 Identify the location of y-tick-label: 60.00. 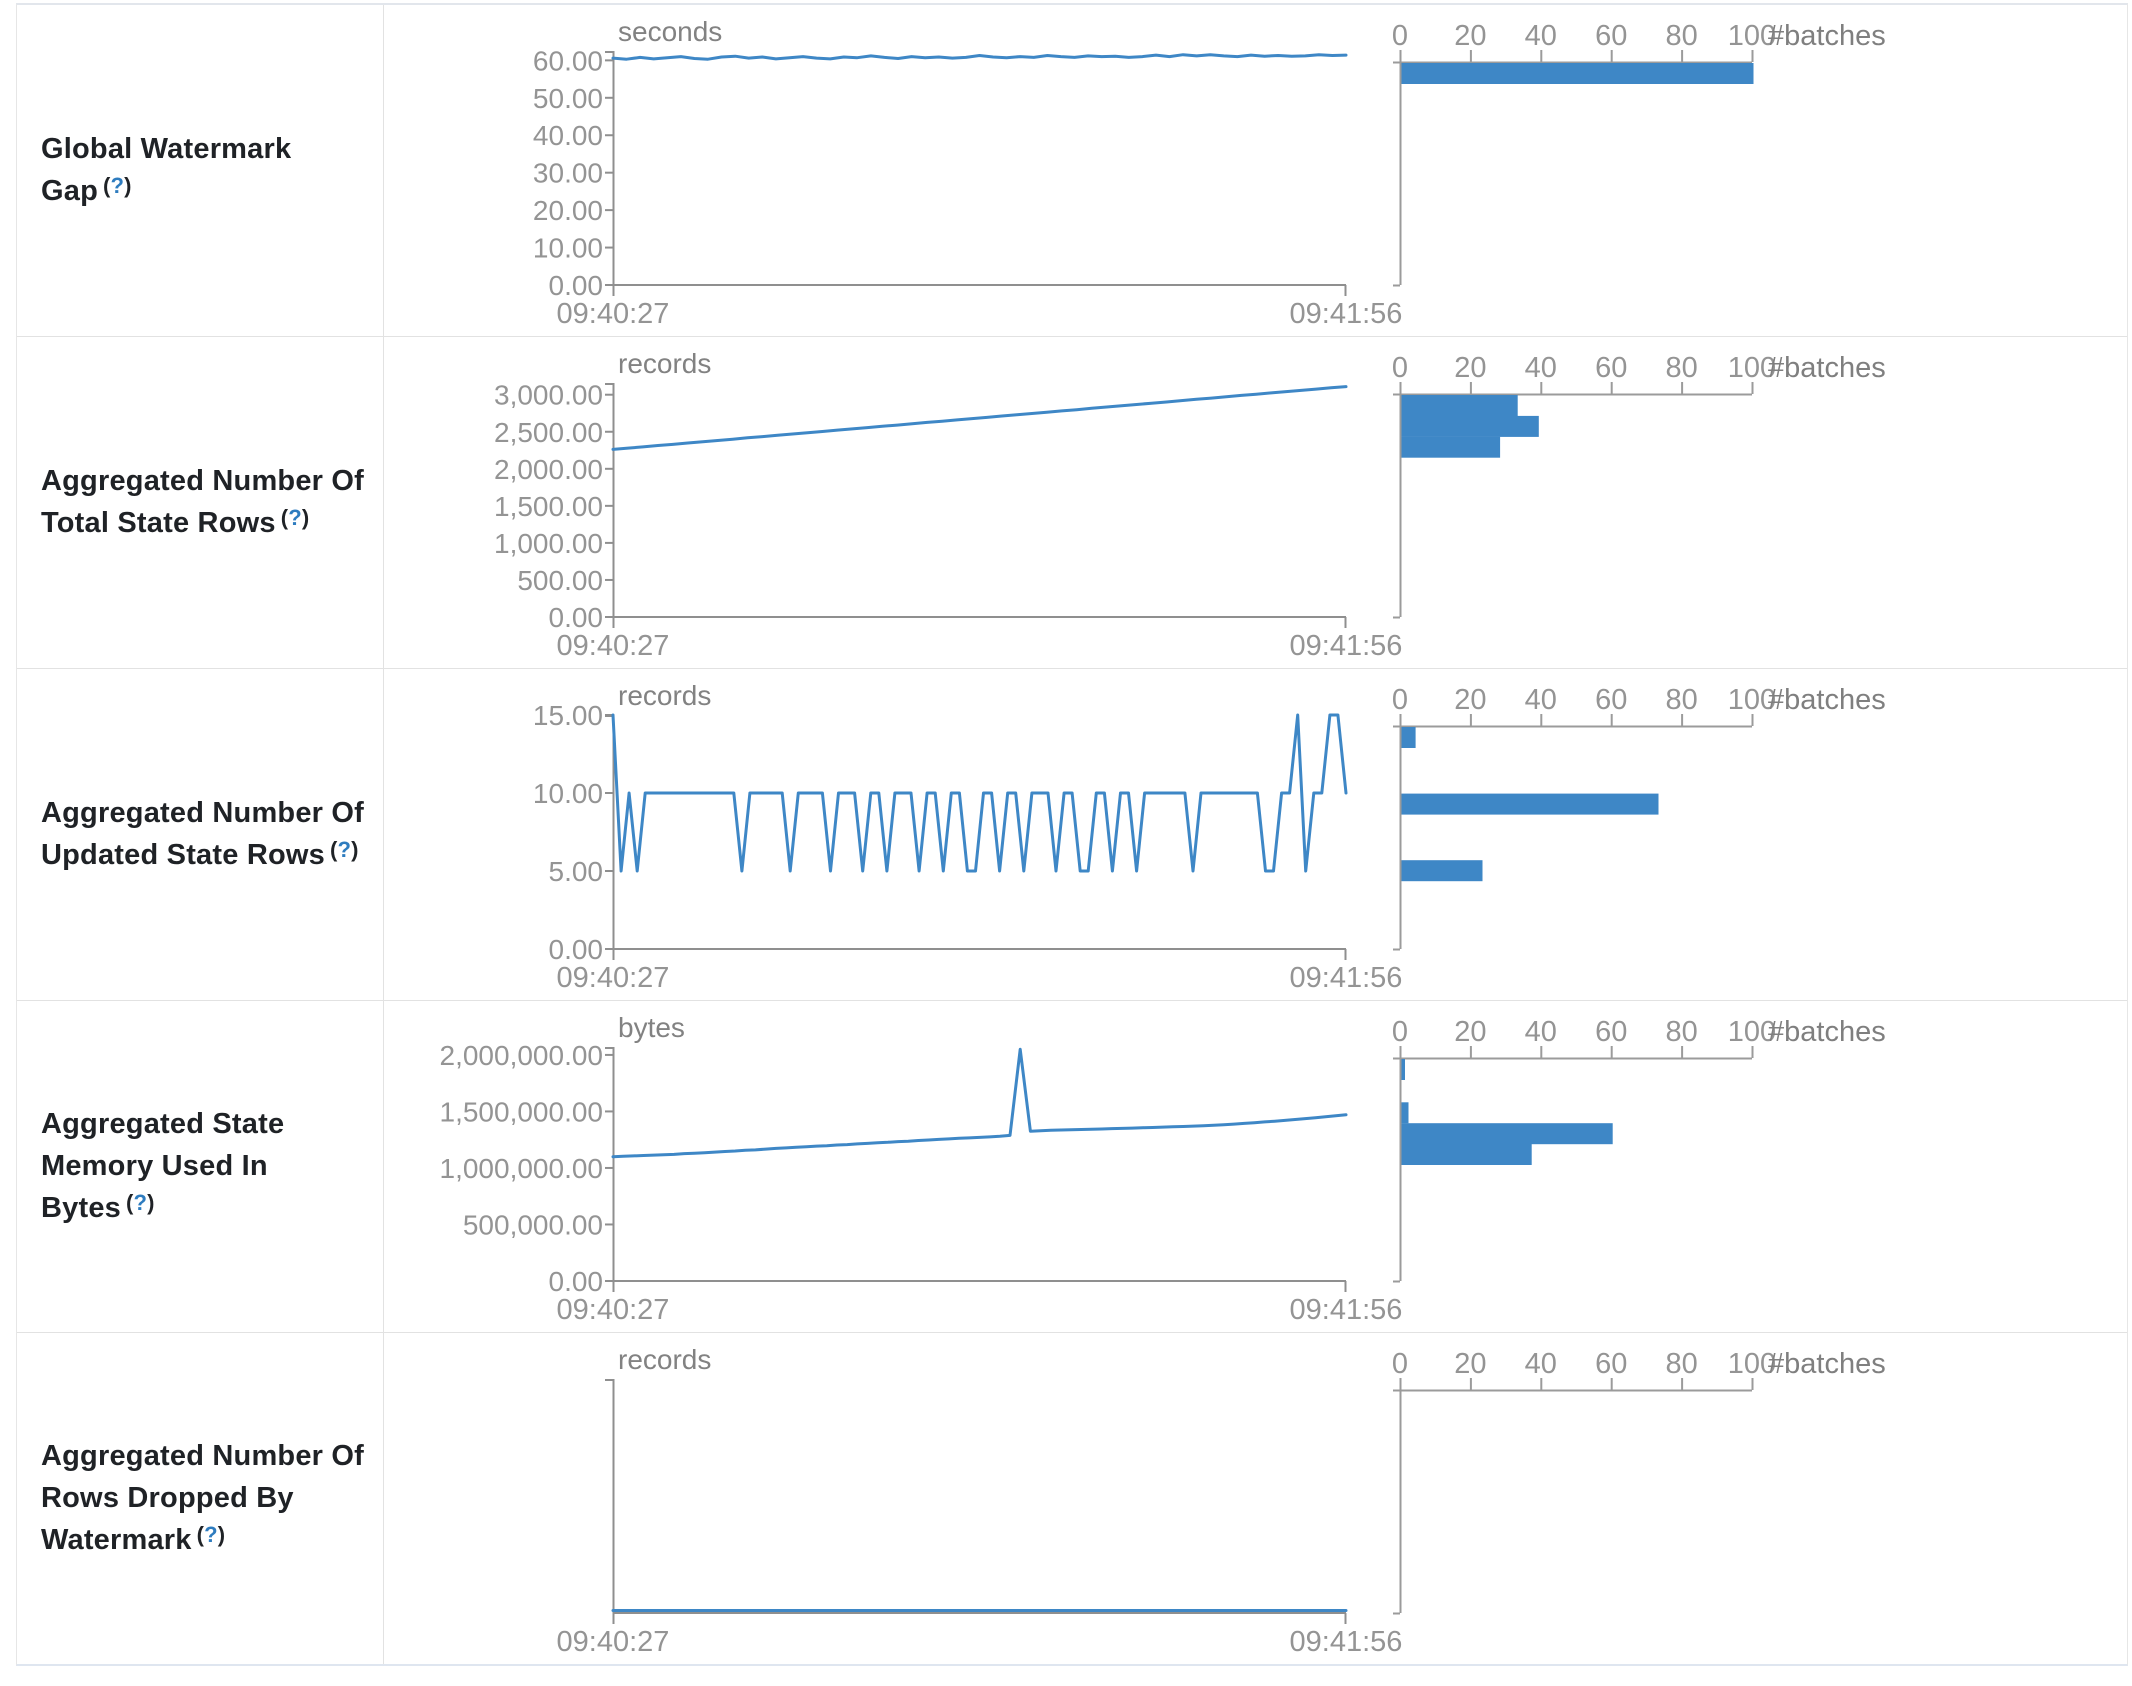
(568, 60).